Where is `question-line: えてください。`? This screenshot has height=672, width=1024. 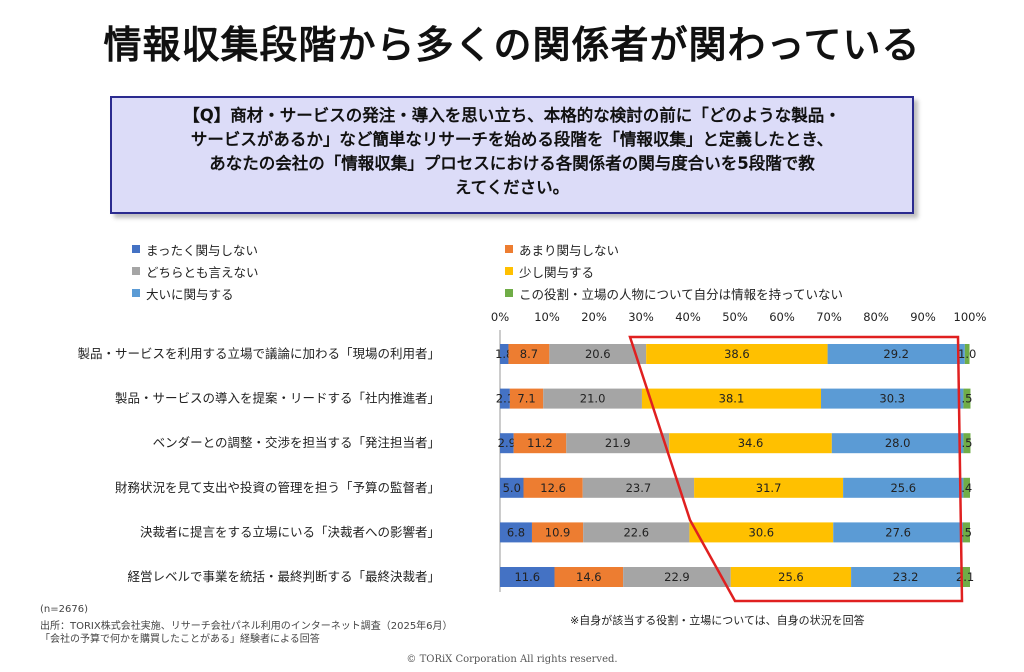
question-line: えてください。 is located at coordinates (512, 187).